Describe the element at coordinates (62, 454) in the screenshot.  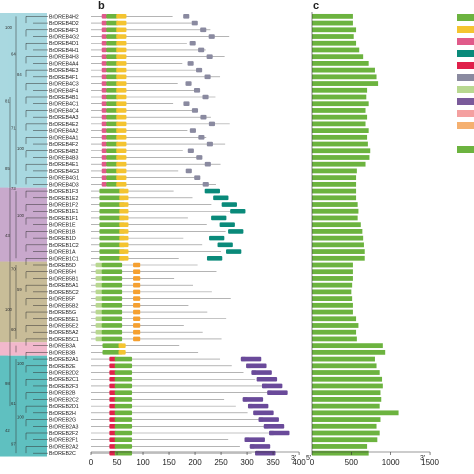
I see `gene-label: BrDREB2C` at that location.